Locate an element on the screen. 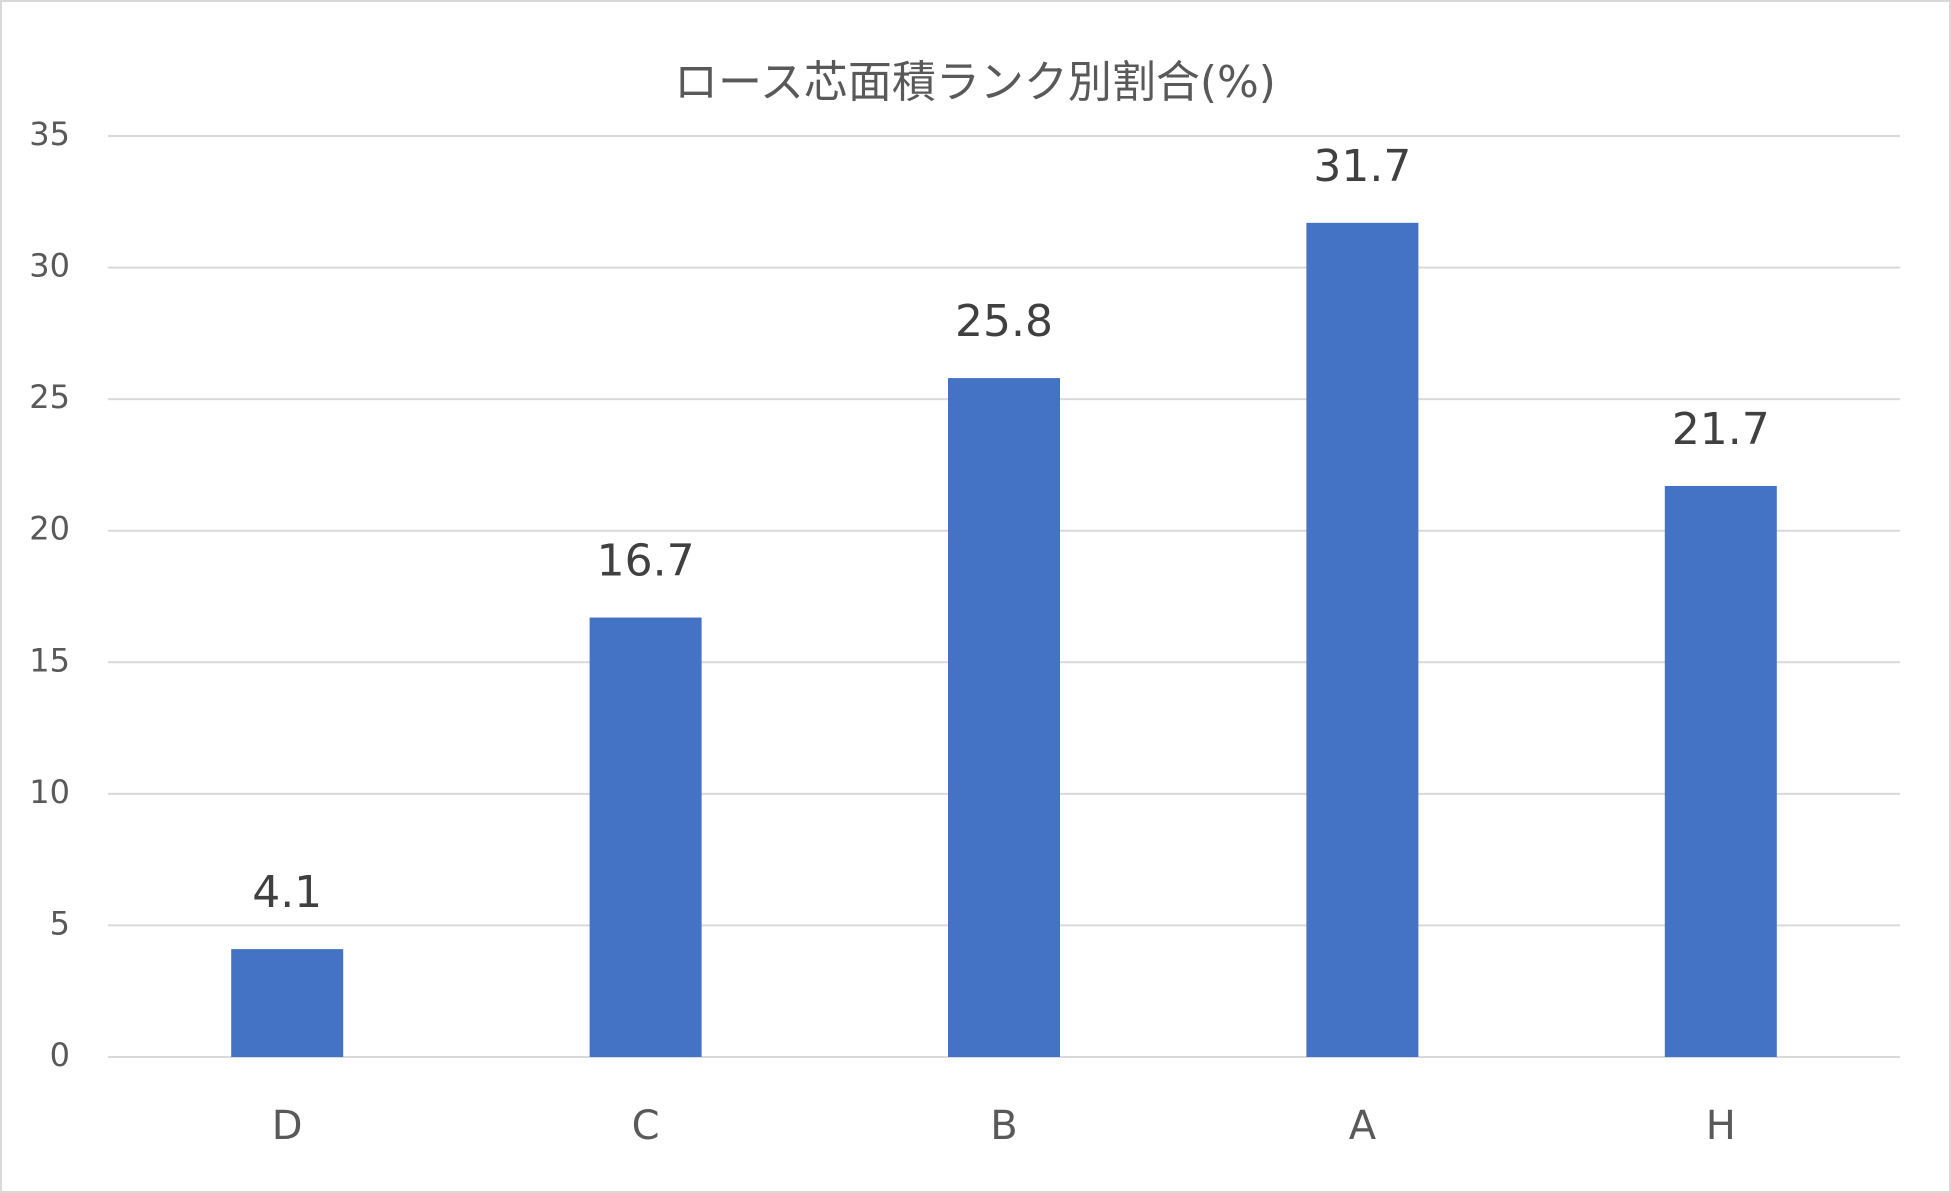 The height and width of the screenshot is (1193, 1951). data-label: 4.1 is located at coordinates (287, 892).